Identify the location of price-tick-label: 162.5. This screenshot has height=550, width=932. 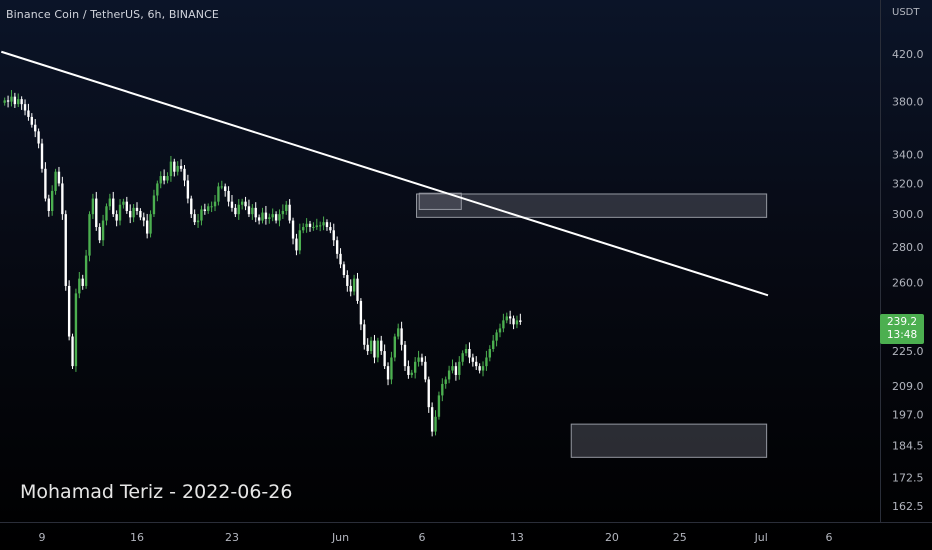
(908, 506).